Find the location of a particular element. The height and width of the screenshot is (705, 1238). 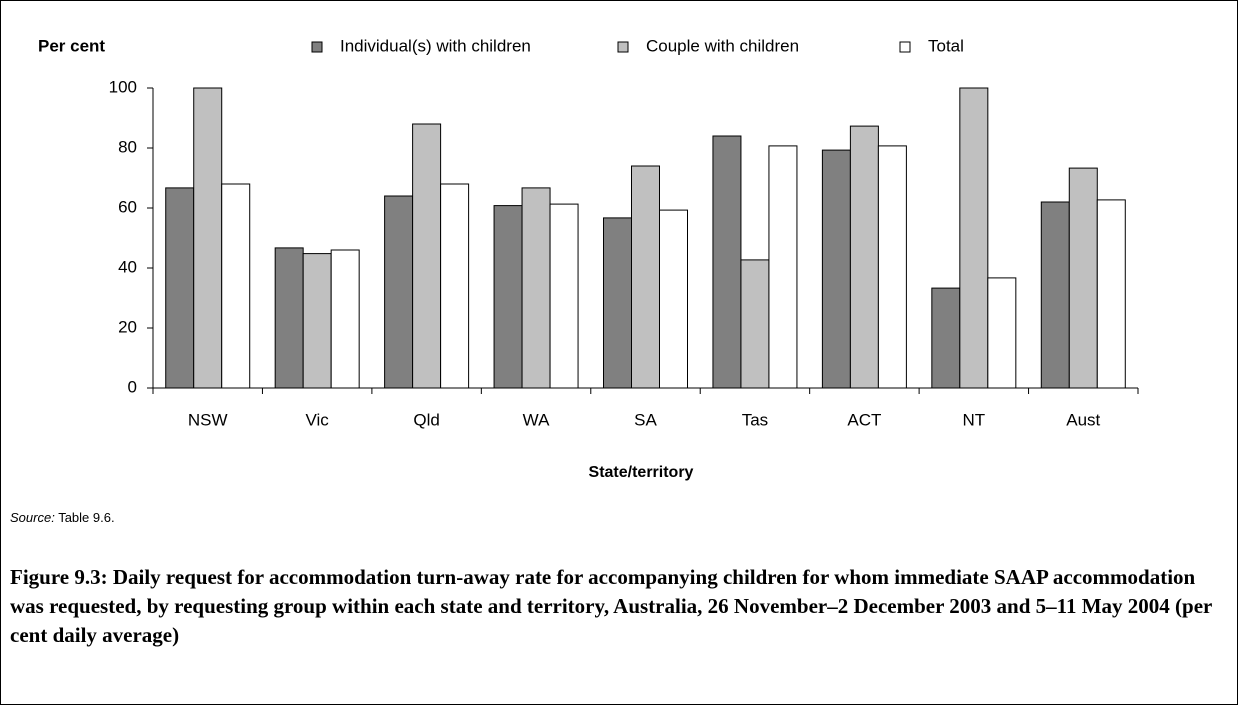

source: Source: Table 9.6. is located at coordinates (62, 517).